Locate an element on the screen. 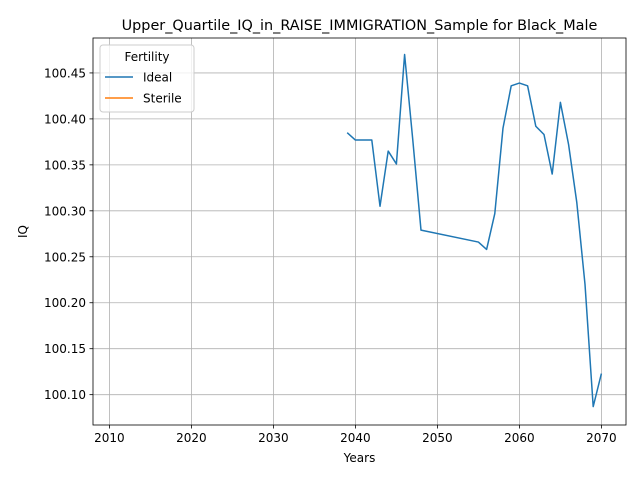  legend-label-ideal: Ideal is located at coordinates (157, 78).